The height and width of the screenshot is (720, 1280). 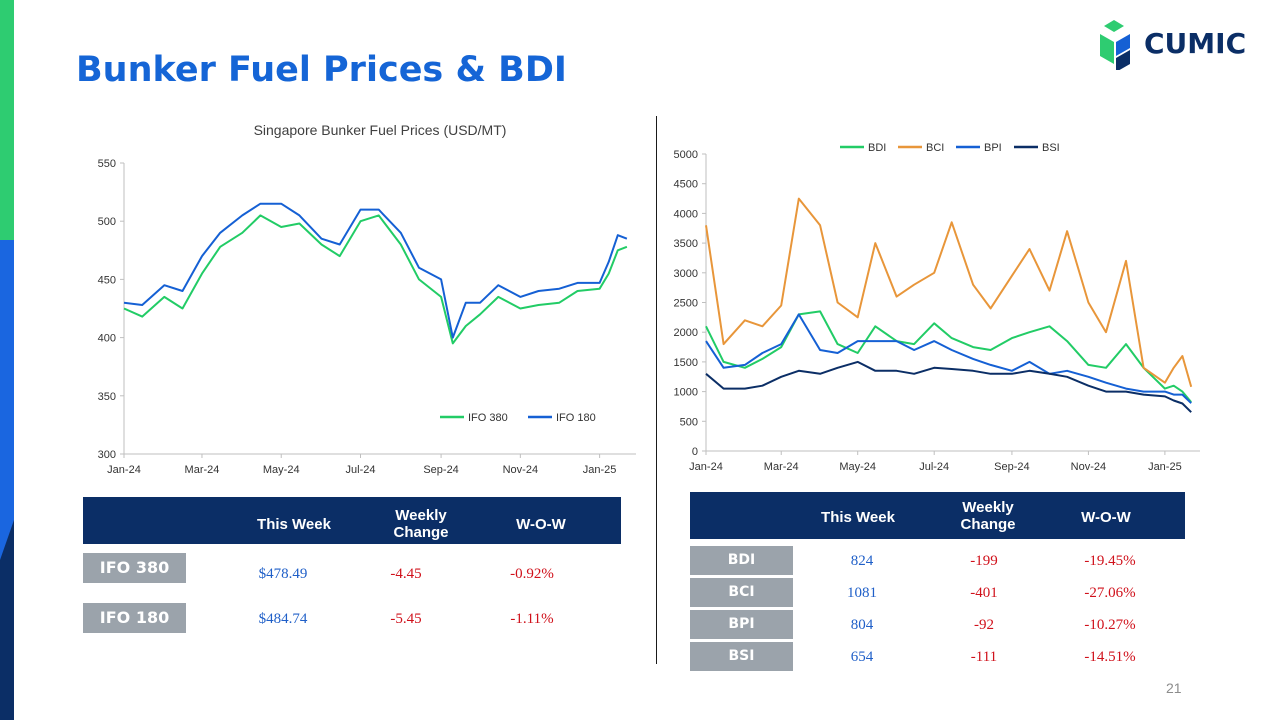 What do you see at coordinates (988, 516) in the screenshot?
I see `index-header-weekly-change: Weekly Change` at bounding box center [988, 516].